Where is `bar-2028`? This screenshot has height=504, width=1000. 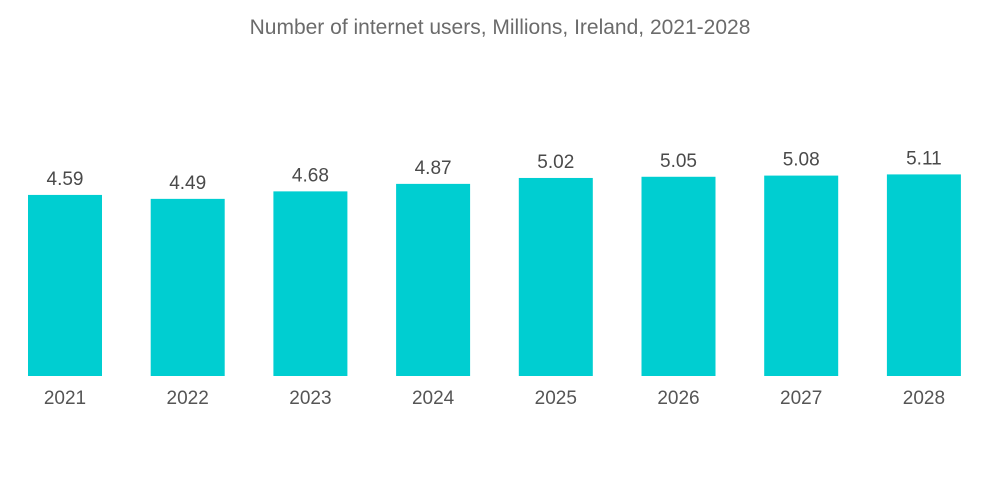 bar-2028 is located at coordinates (923, 275).